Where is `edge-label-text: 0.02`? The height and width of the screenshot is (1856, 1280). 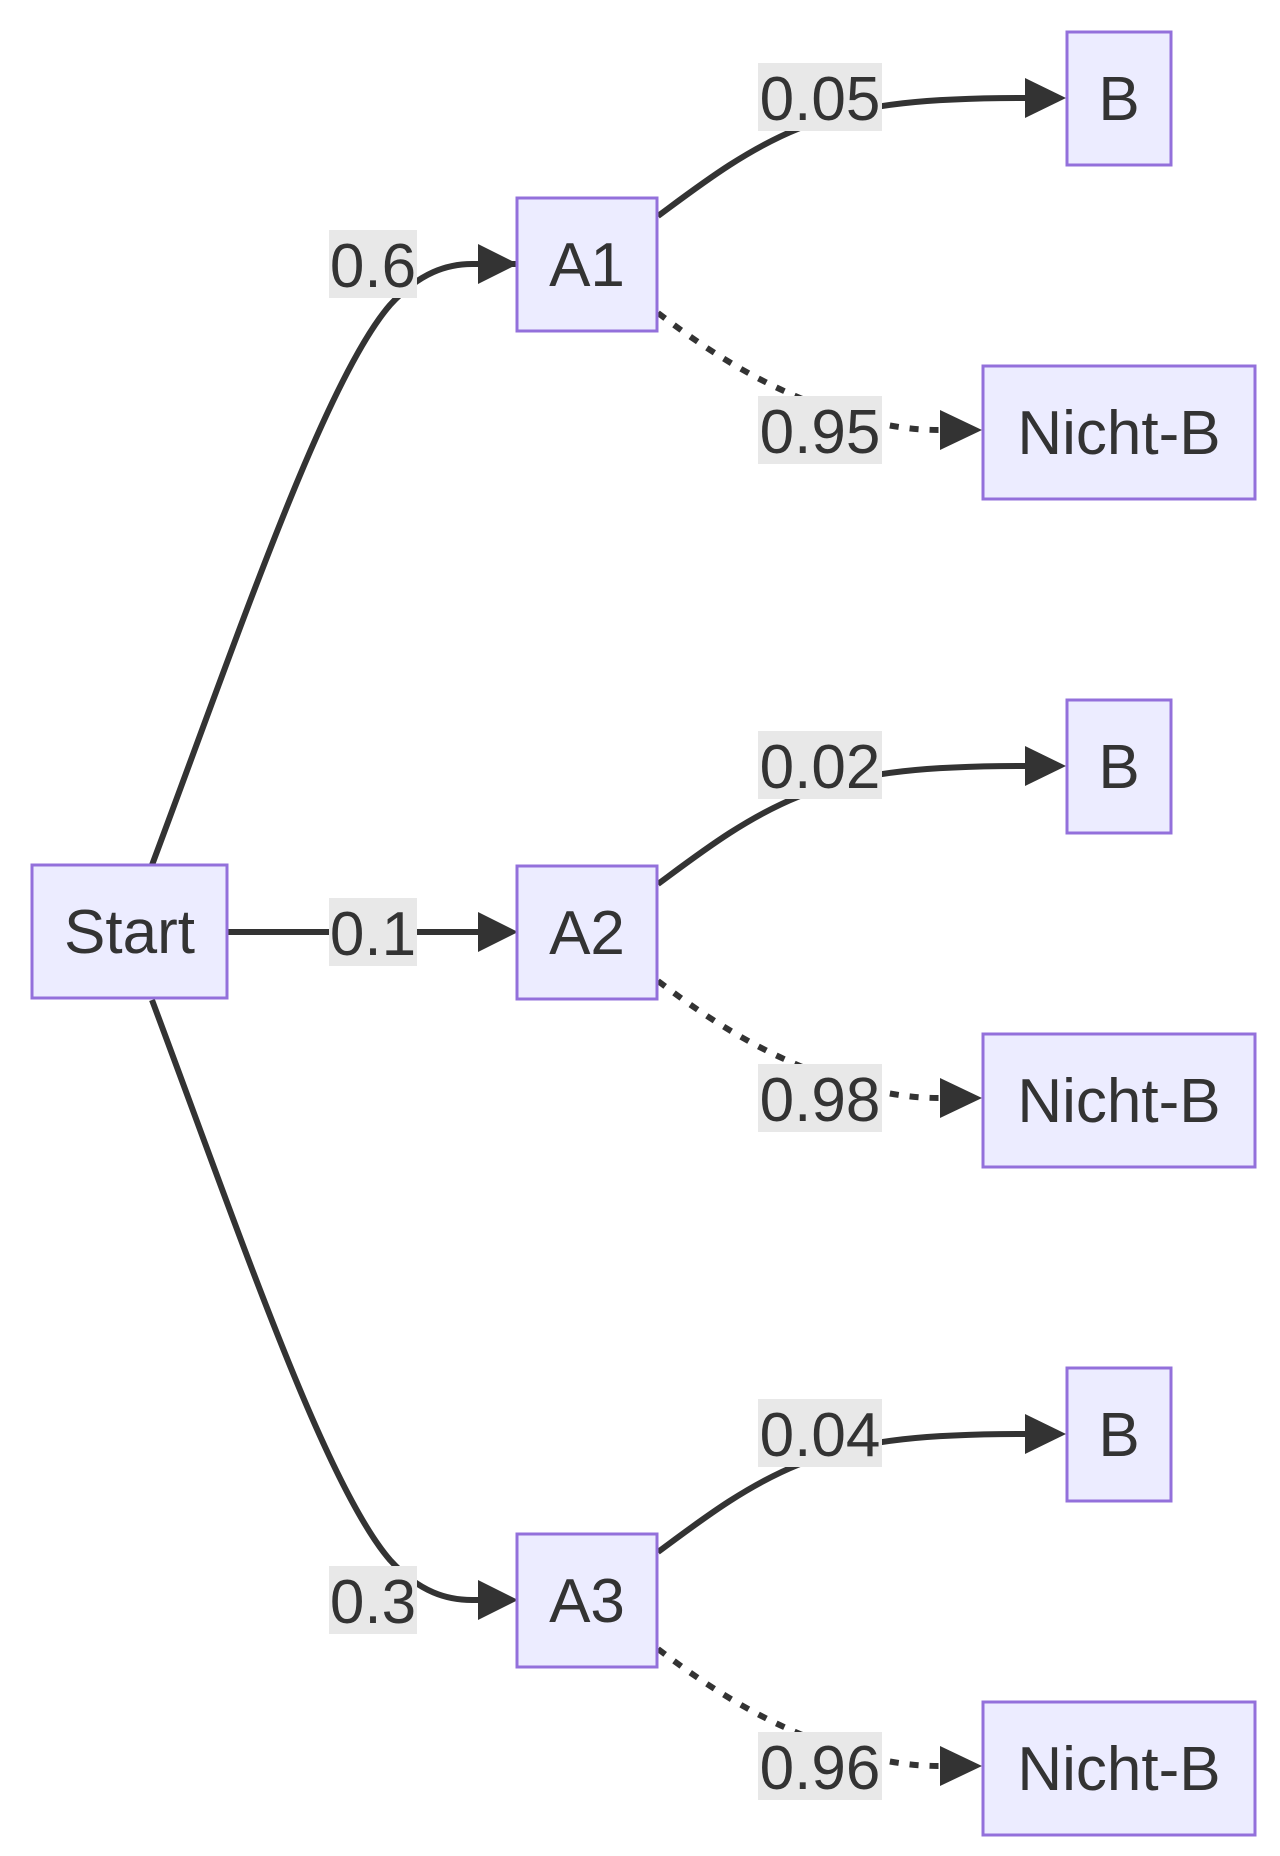
edge-label-text: 0.02 is located at coordinates (820, 767).